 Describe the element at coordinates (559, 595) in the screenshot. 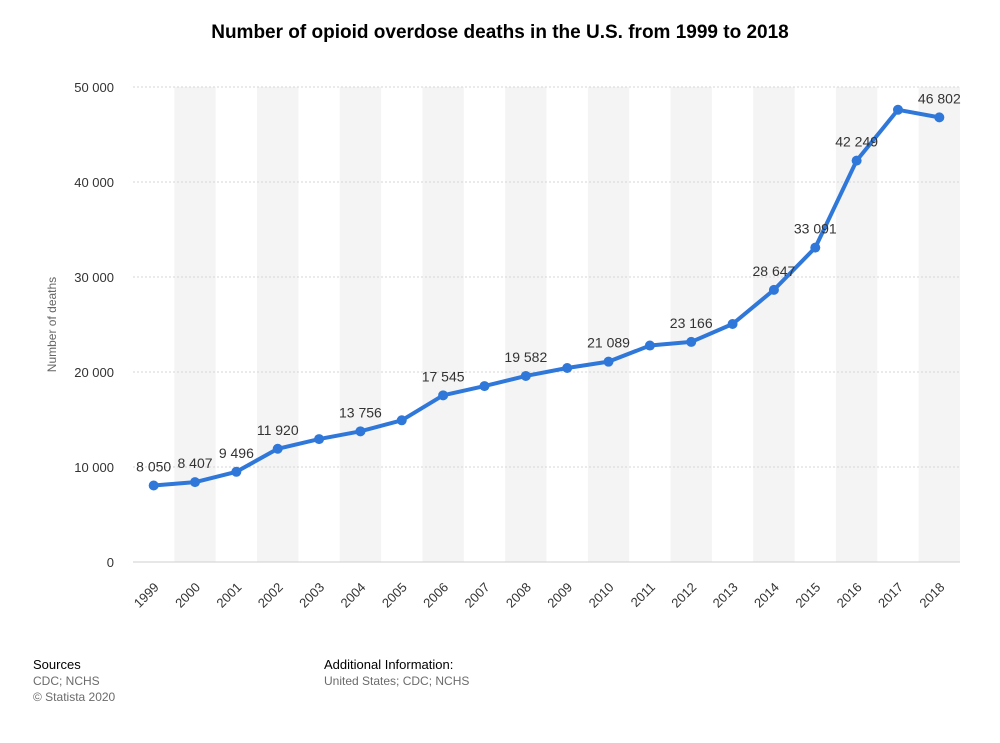

I see `x-tick-label: 2009` at that location.